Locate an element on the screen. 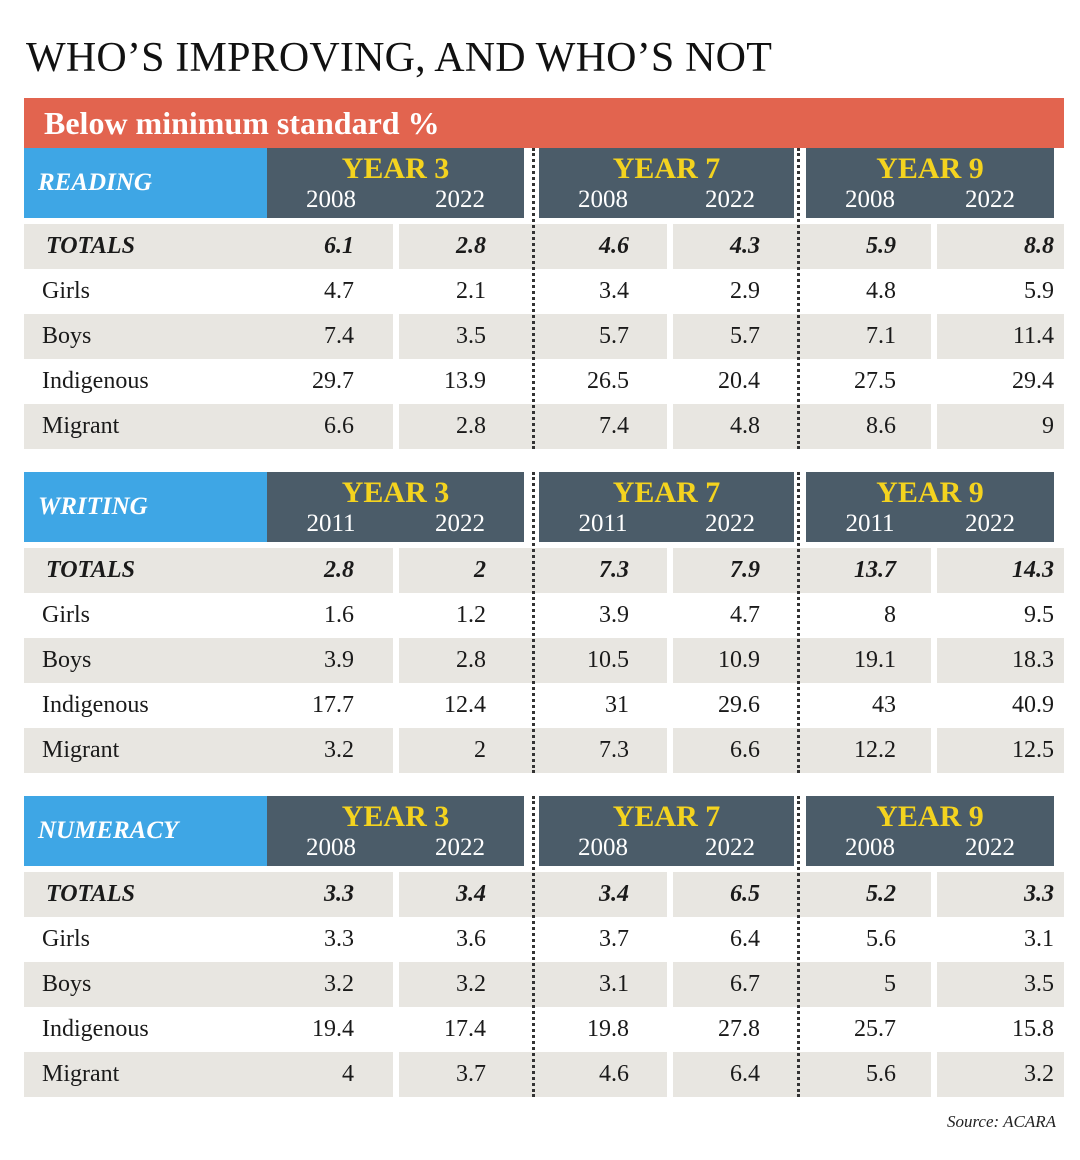 The height and width of the screenshot is (1160, 1080). table-cell: 4.8 is located at coordinates (745, 426).